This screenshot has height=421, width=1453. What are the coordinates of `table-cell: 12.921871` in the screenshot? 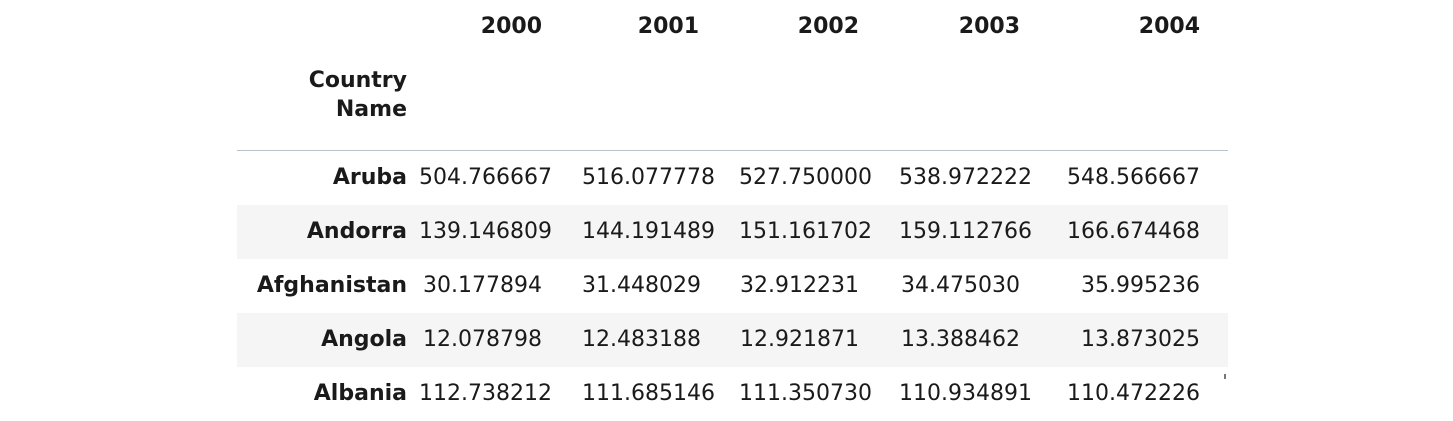 It's located at (799, 339).